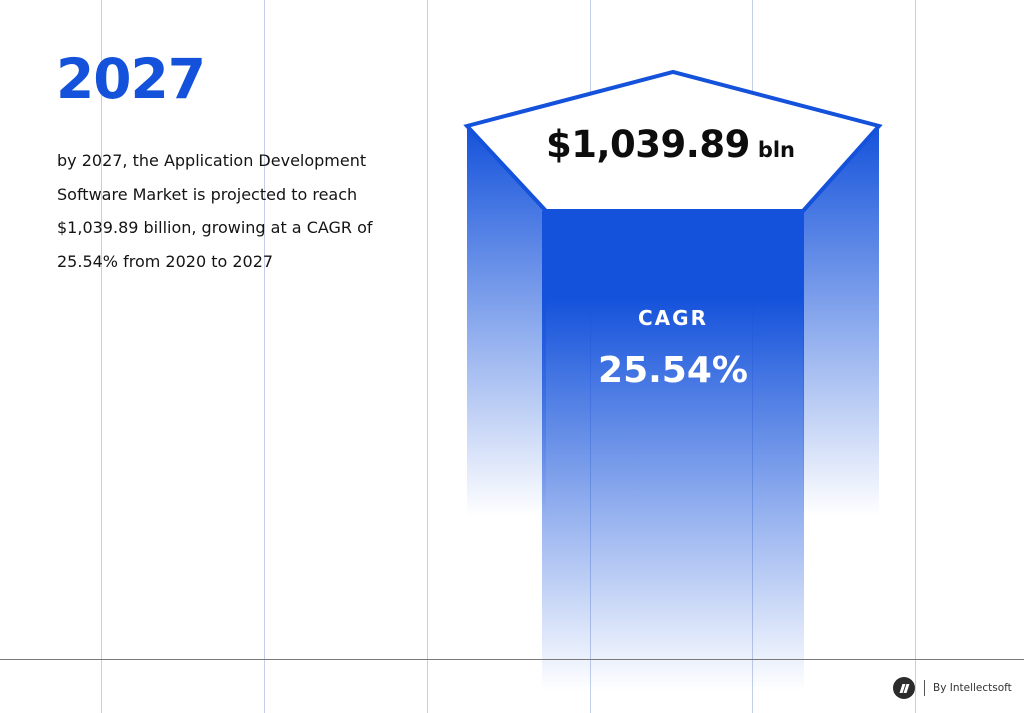  Describe the element at coordinates (506, 321) in the screenshot. I see `graphic-left-wing` at that location.